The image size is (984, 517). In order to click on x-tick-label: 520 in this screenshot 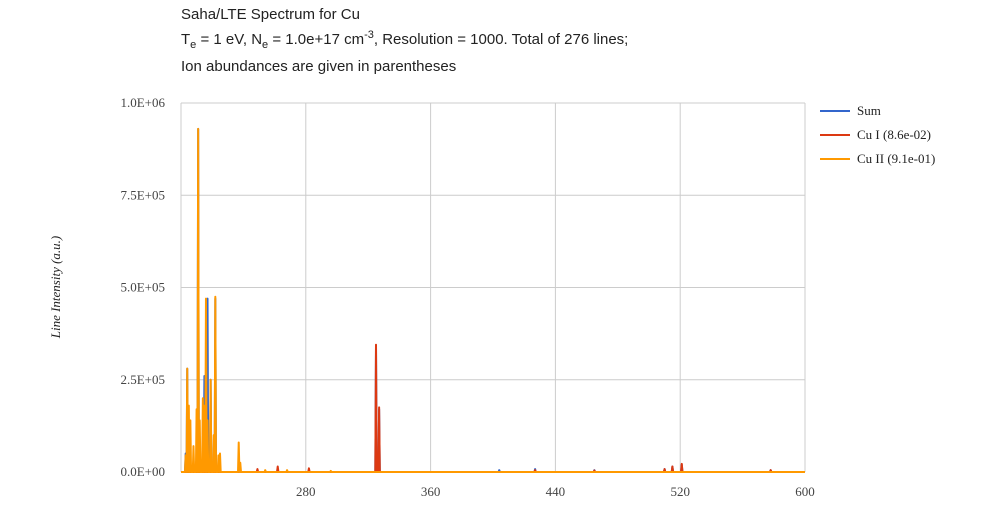, I will do `click(680, 491)`.